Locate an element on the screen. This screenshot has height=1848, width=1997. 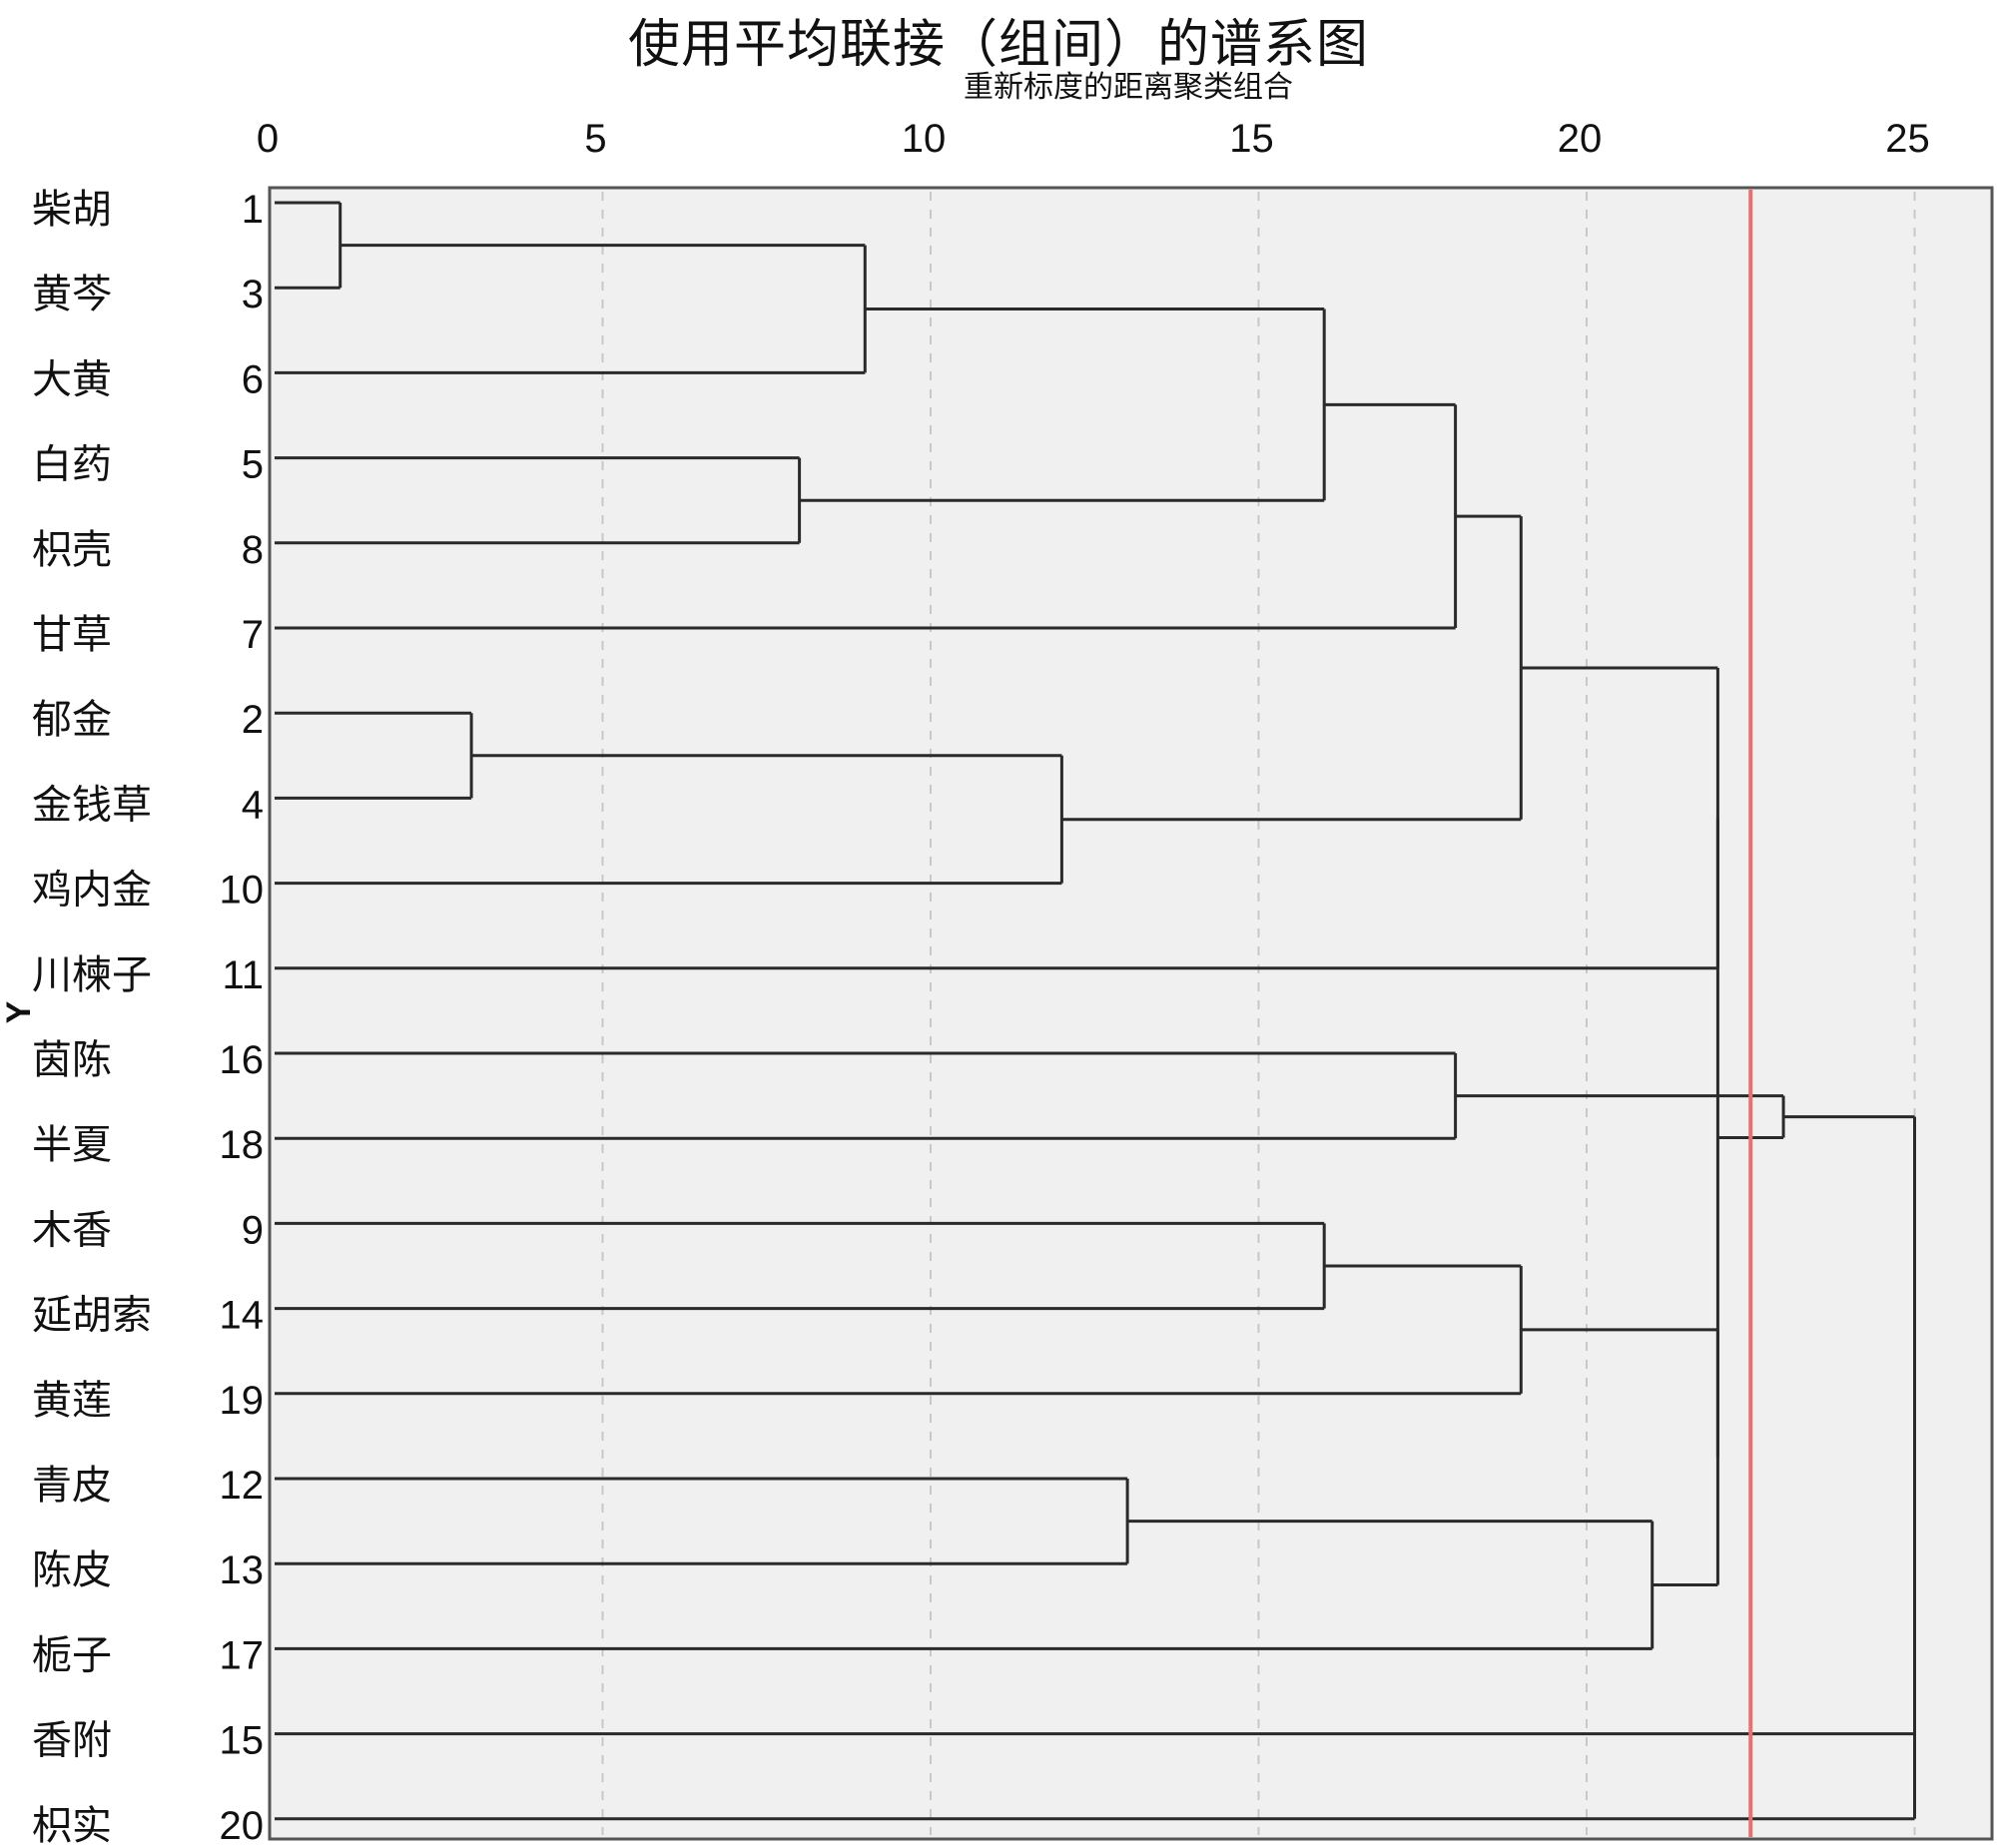
leaf-number: 12 is located at coordinates (243, 1486).